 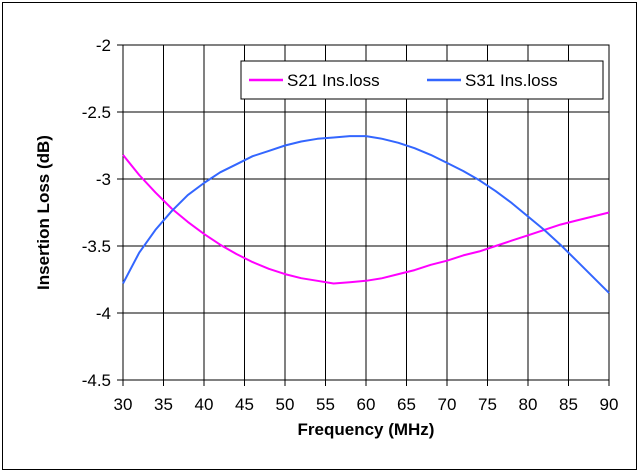 What do you see at coordinates (568, 404) in the screenshot?
I see `x-tick-label: 85` at bounding box center [568, 404].